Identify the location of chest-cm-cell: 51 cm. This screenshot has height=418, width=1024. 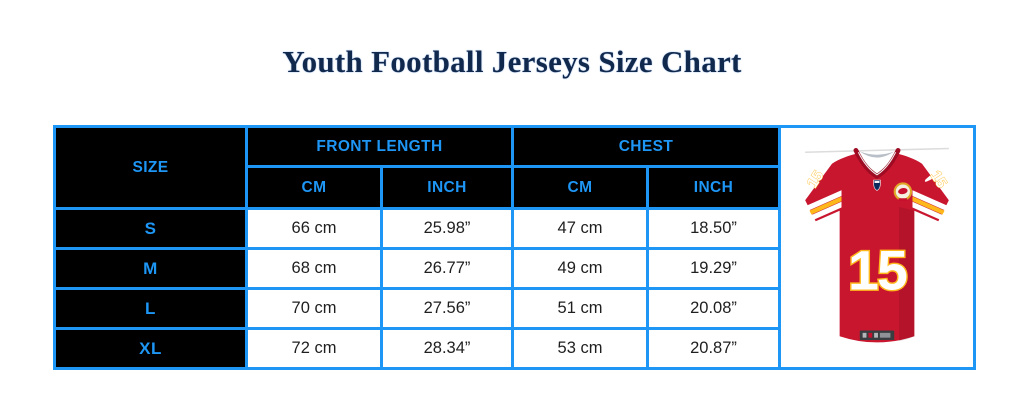
(580, 308).